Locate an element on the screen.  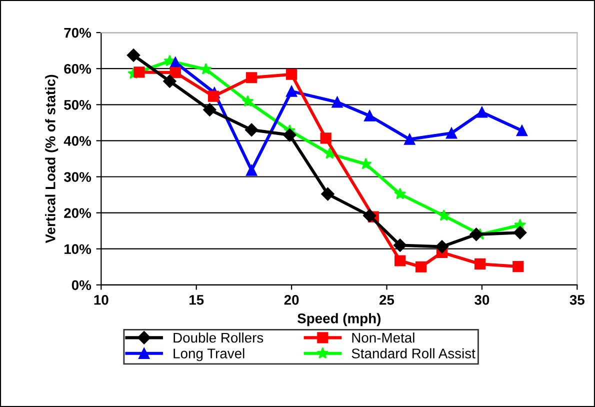
y-tick-label: 0% is located at coordinates (82, 285).